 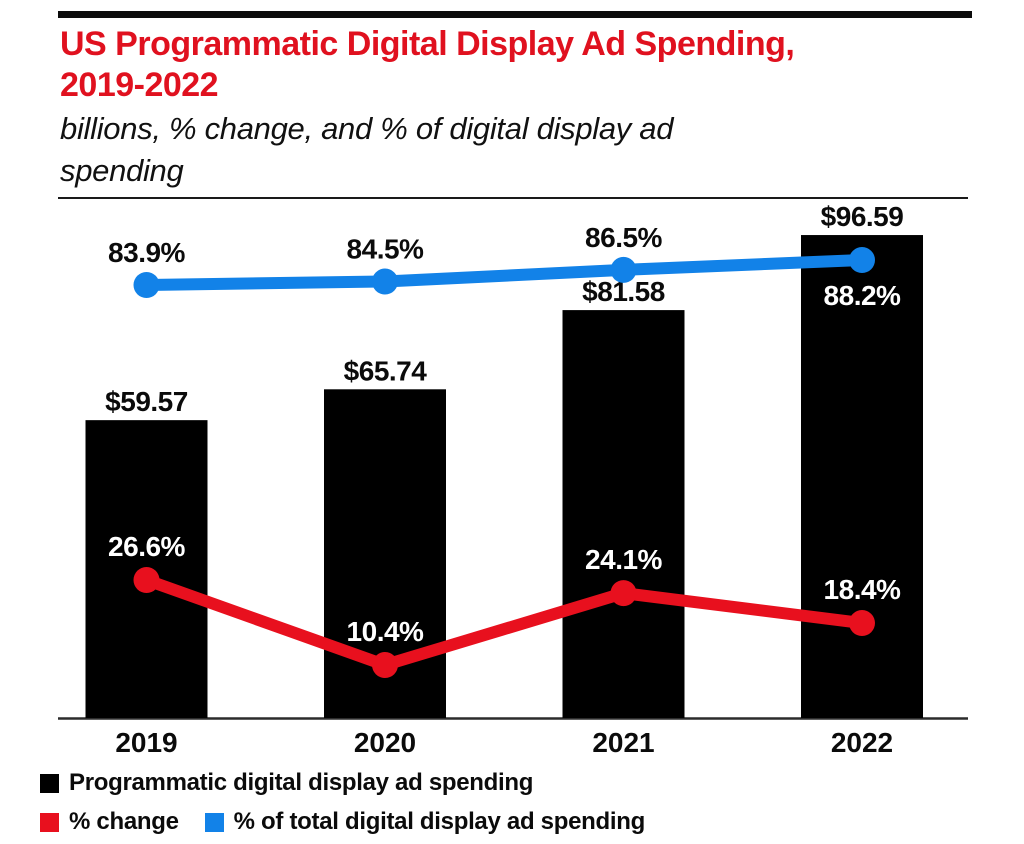 I want to click on pct-of-total-label-2019: 83.9%, so click(x=146, y=252).